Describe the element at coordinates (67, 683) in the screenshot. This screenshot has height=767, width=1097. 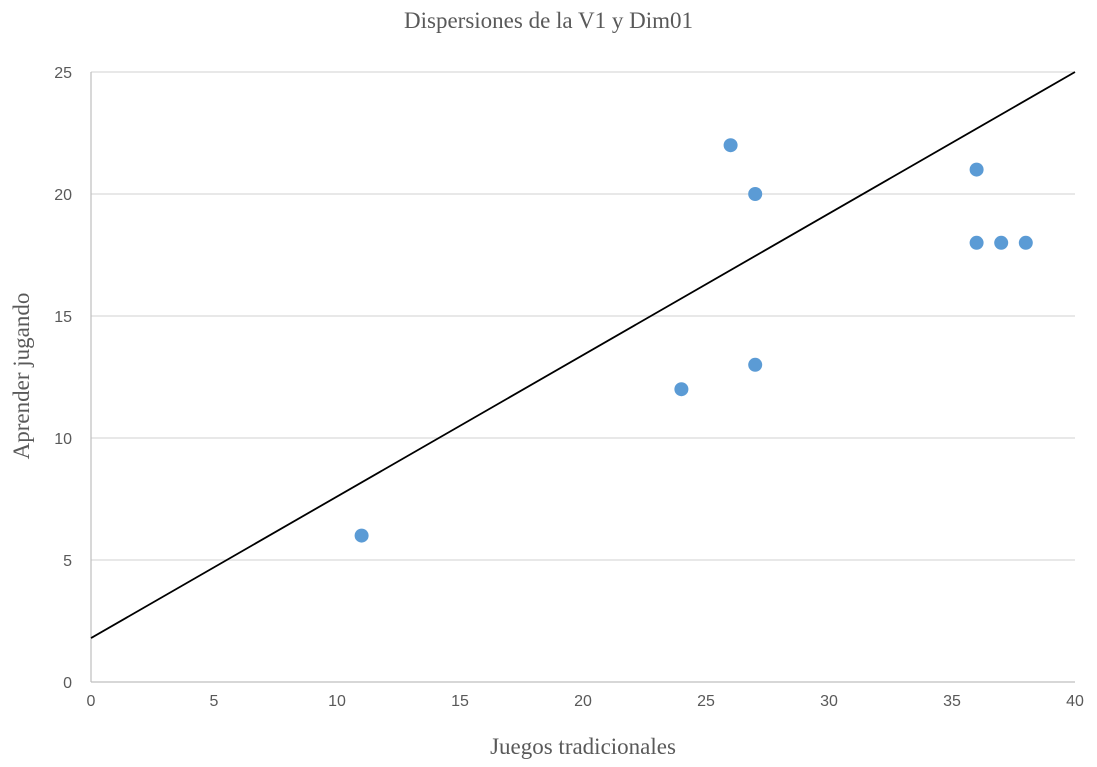
I see `y-tick-label: 0` at that location.